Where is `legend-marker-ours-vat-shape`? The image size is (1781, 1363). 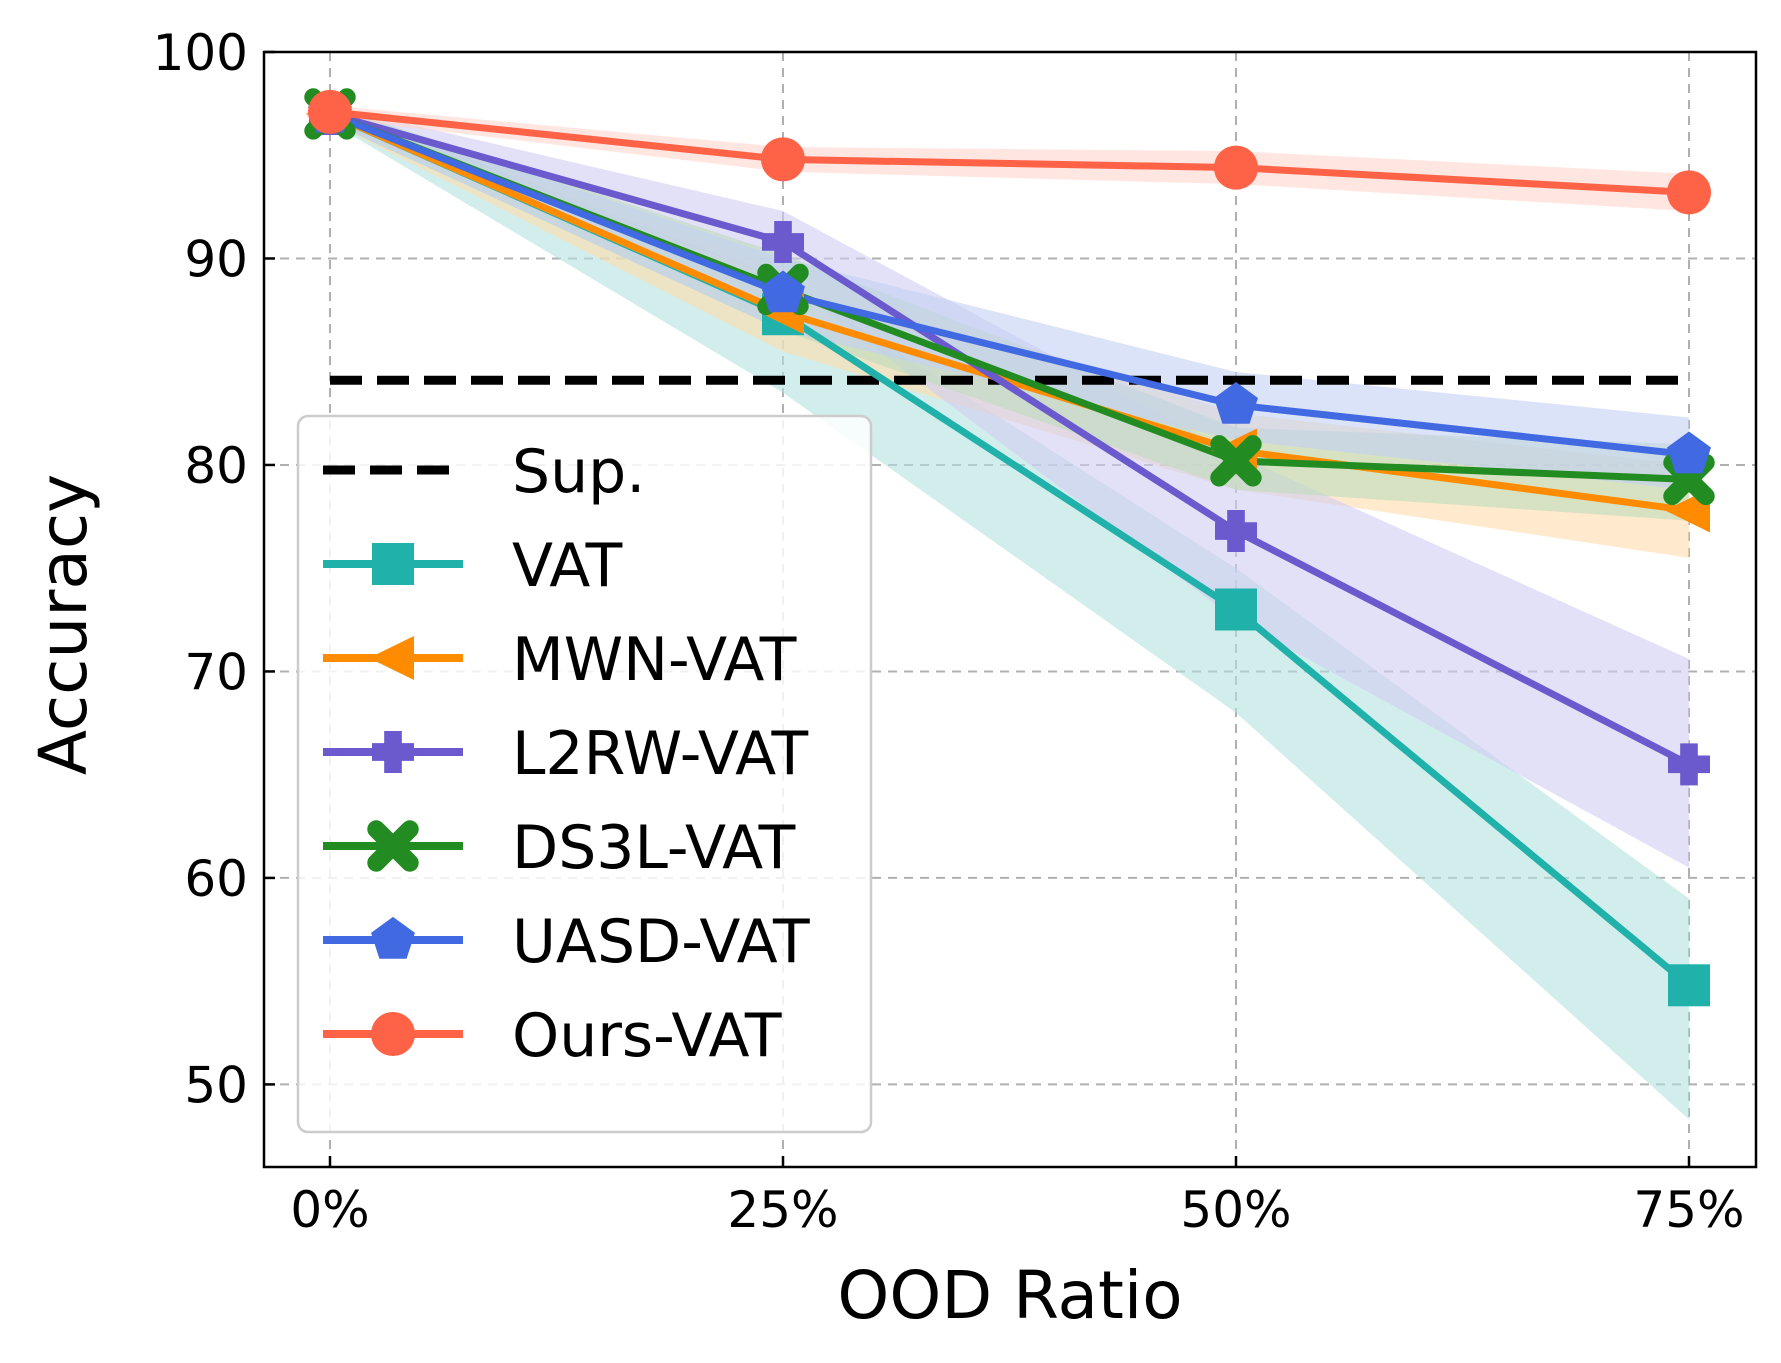 legend-marker-ours-vat-shape is located at coordinates (393, 1034).